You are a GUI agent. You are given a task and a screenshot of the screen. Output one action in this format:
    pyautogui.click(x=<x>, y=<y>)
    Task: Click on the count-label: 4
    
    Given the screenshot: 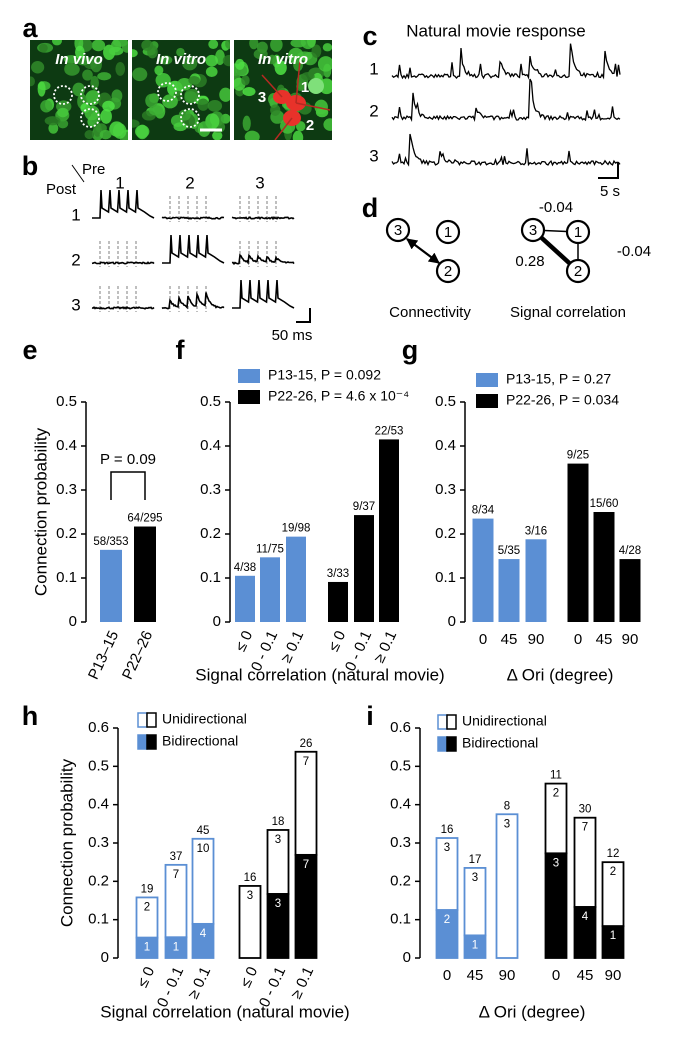 What is the action you would take?
    pyautogui.click(x=203, y=934)
    